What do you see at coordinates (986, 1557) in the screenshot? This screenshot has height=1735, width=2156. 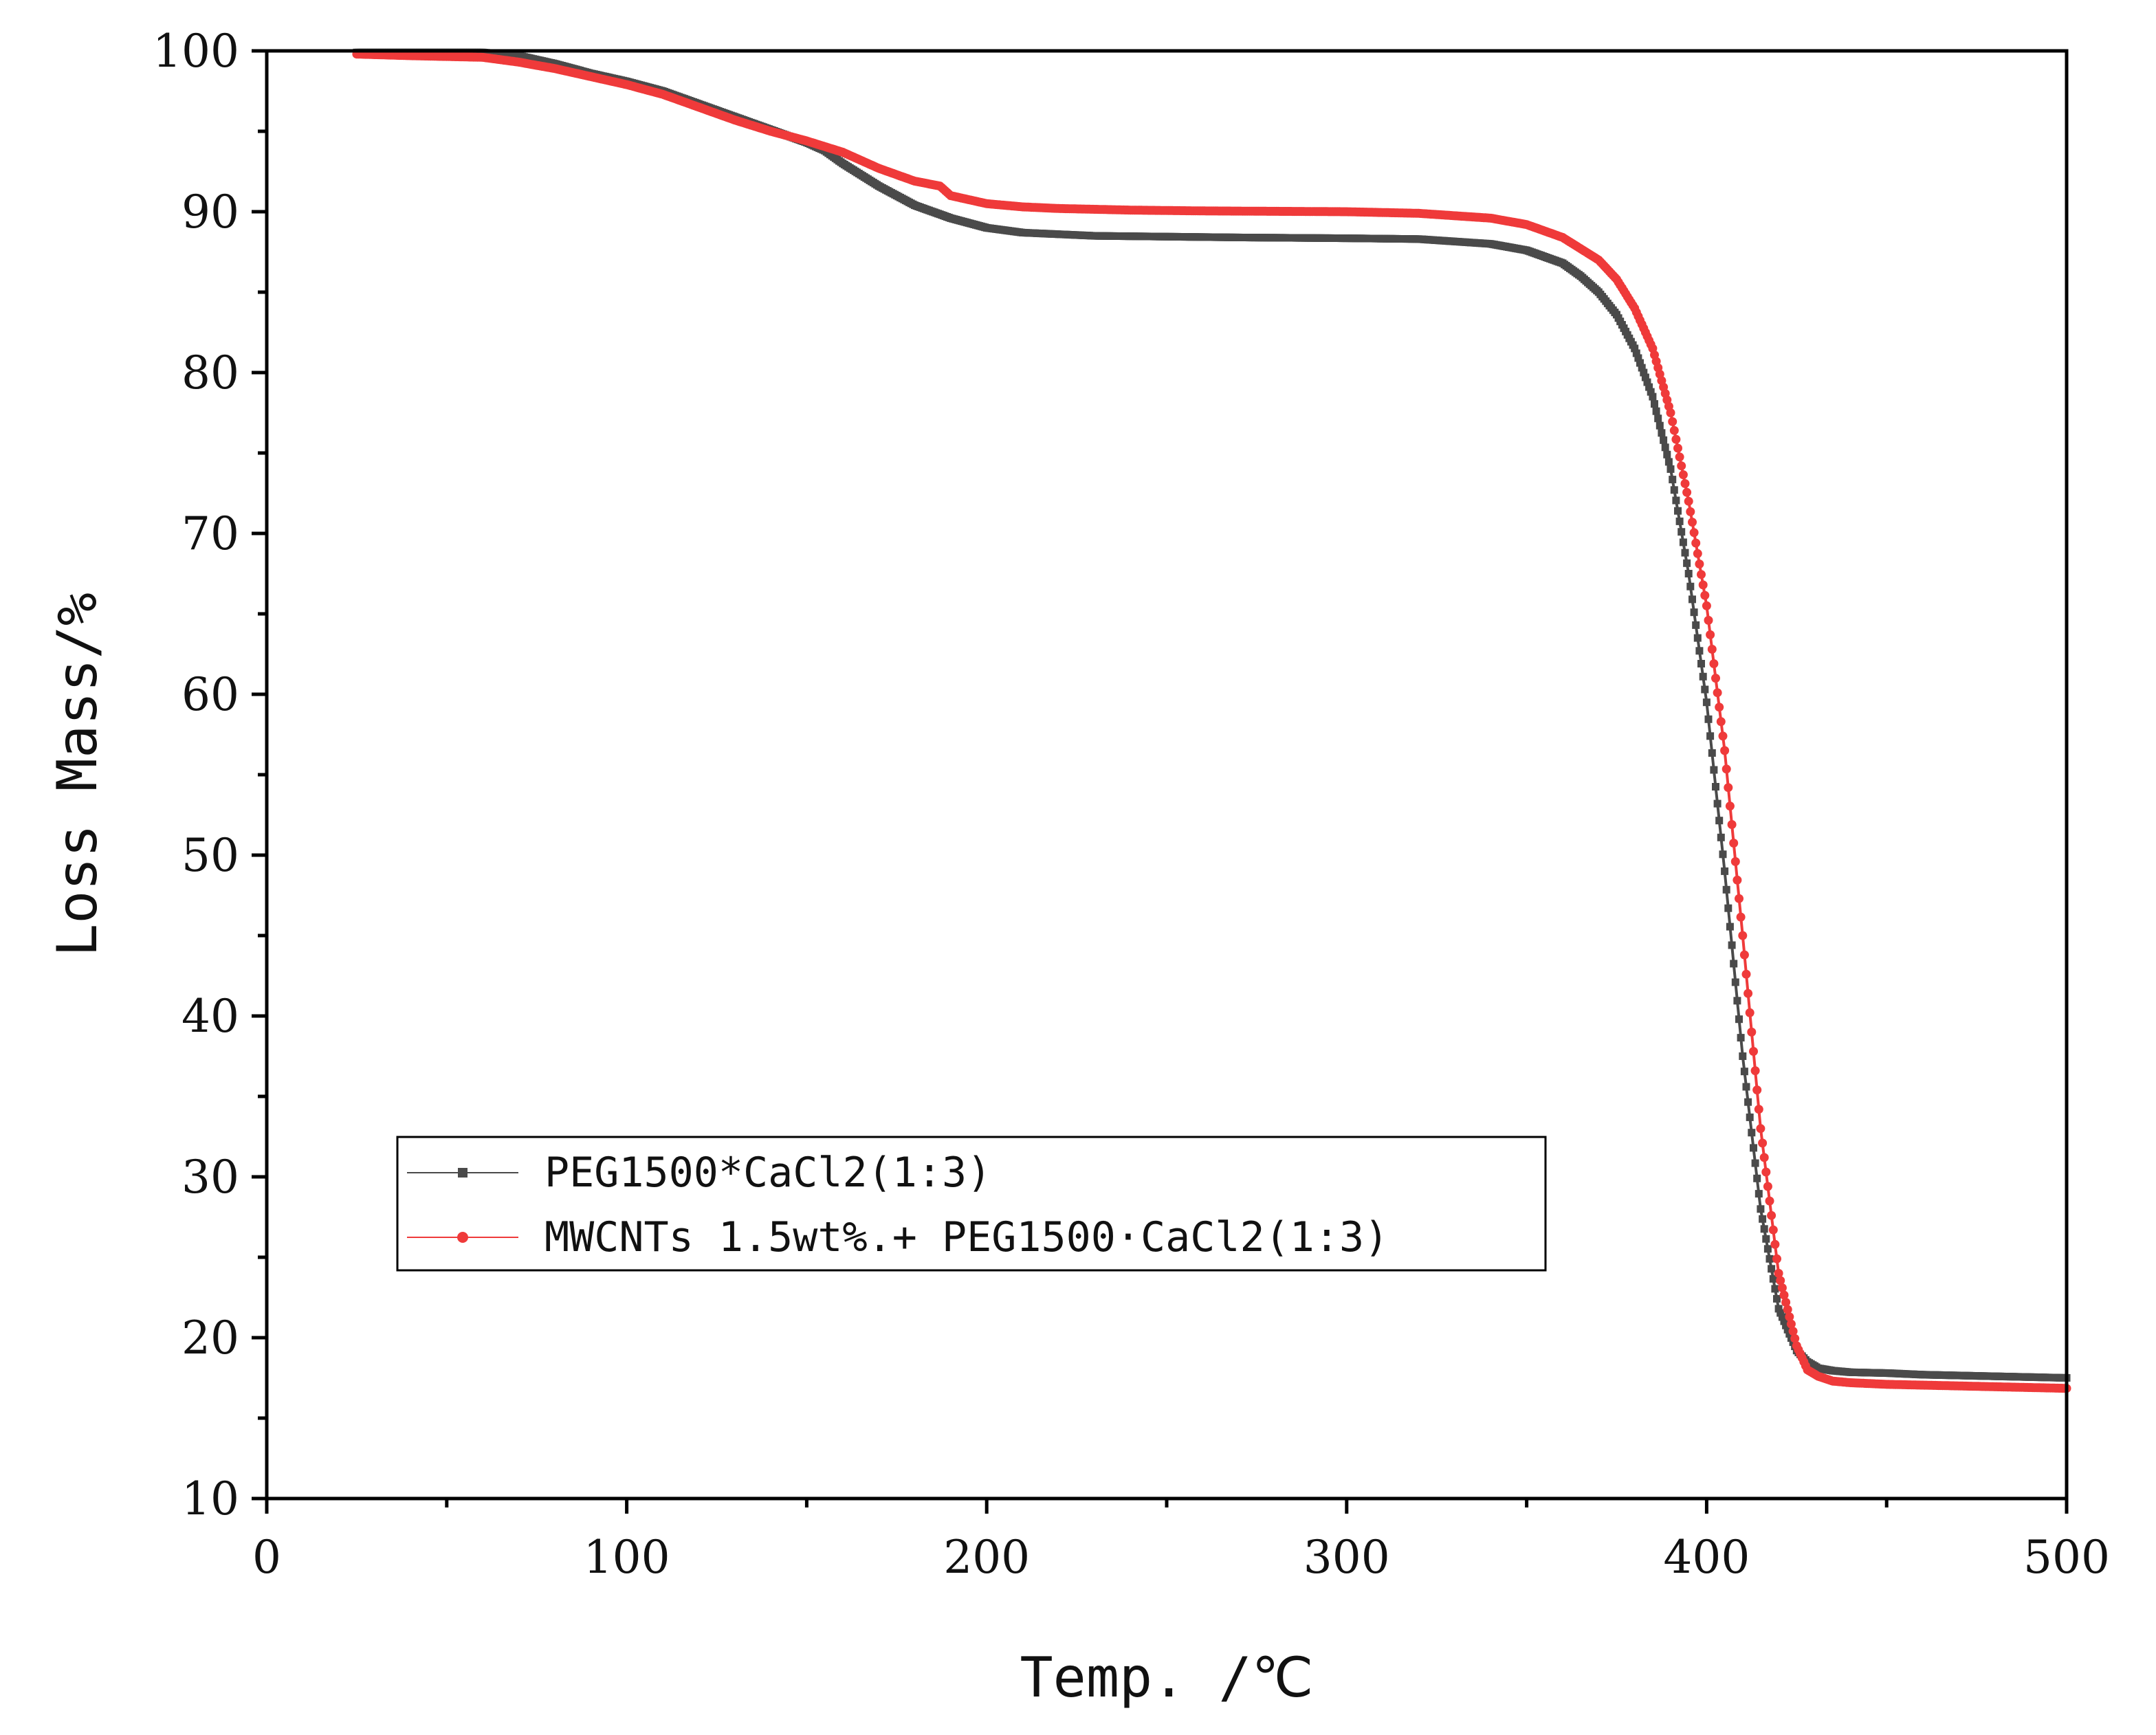 I see `x-tick-label: 200` at bounding box center [986, 1557].